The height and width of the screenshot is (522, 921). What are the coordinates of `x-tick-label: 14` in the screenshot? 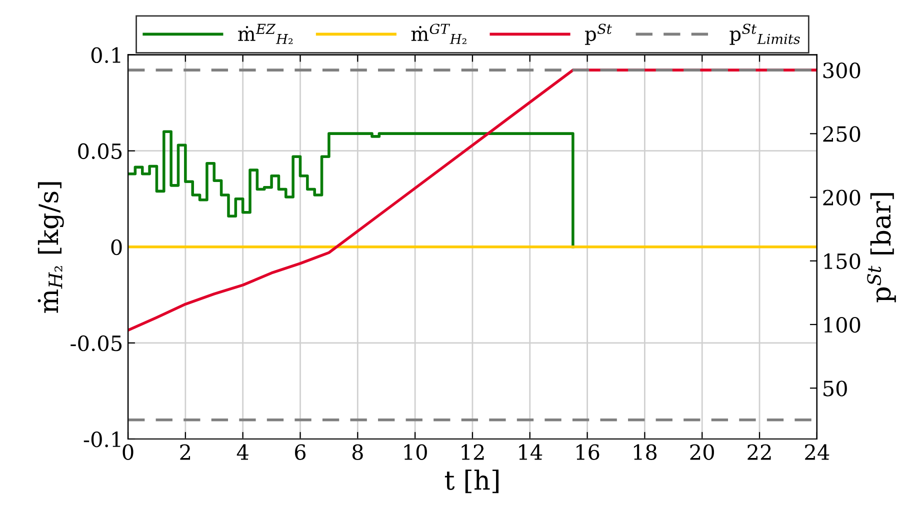 It's located at (530, 452).